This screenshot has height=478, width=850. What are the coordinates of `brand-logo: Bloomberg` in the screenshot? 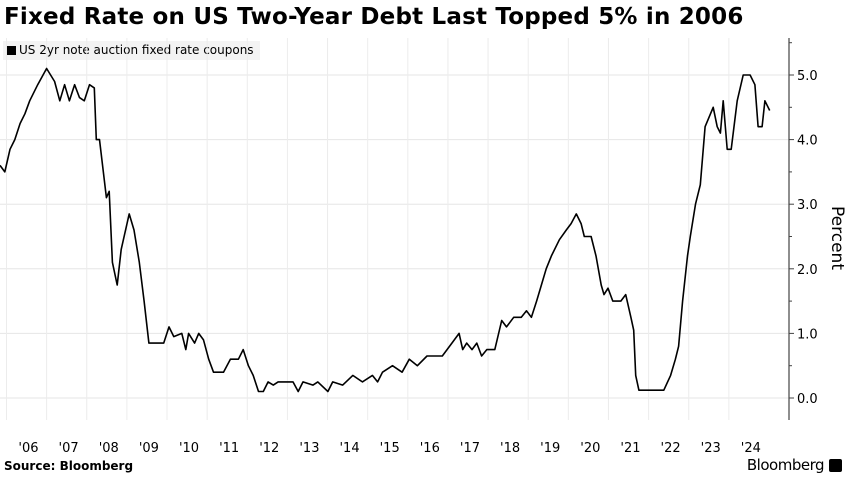 It's located at (785, 465).